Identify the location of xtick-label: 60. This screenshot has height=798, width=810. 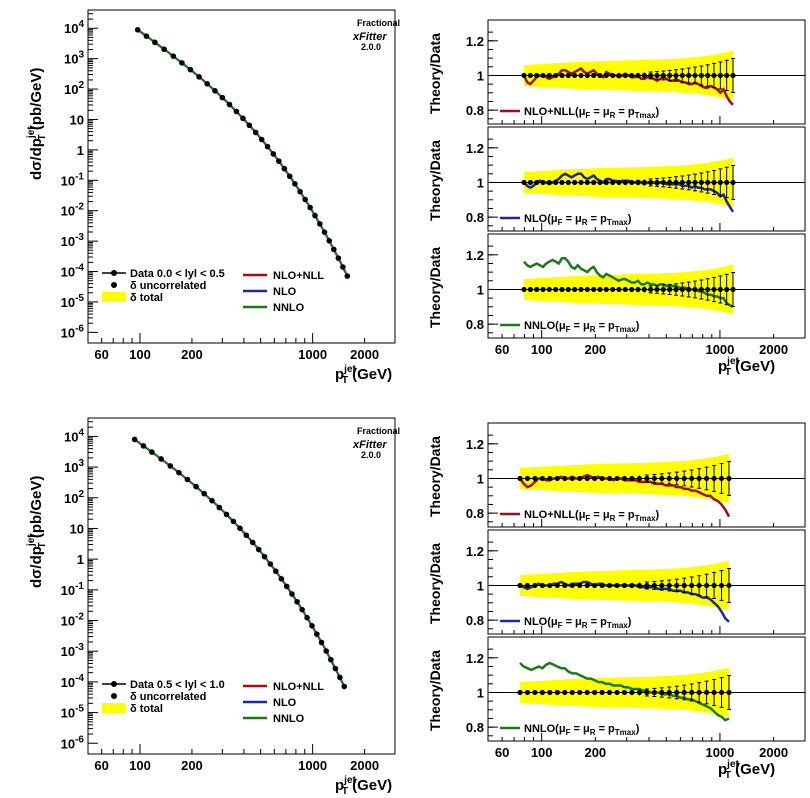
(101, 354).